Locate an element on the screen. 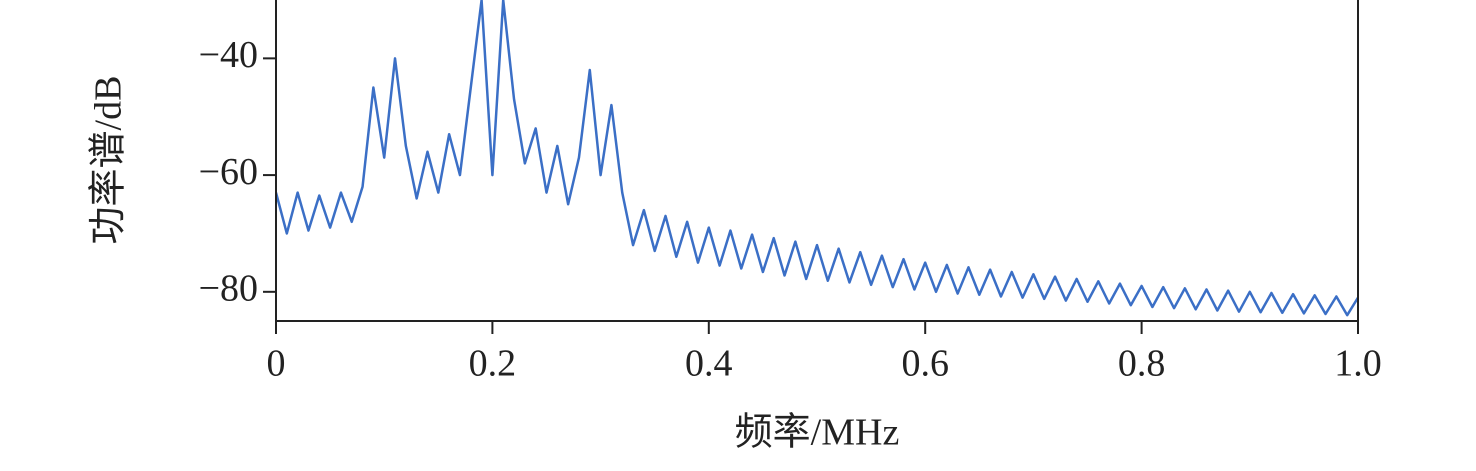 Image resolution: width=1476 pixels, height=471 pixels. x-tick-label: 0.6 is located at coordinates (925, 364).